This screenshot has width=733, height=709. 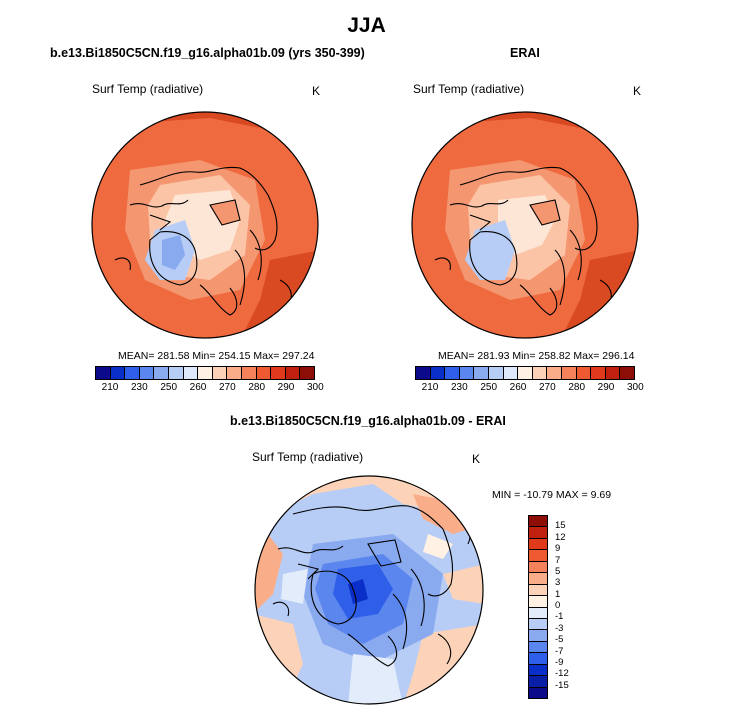 I want to click on panel1-units-label: K, so click(x=316, y=91).